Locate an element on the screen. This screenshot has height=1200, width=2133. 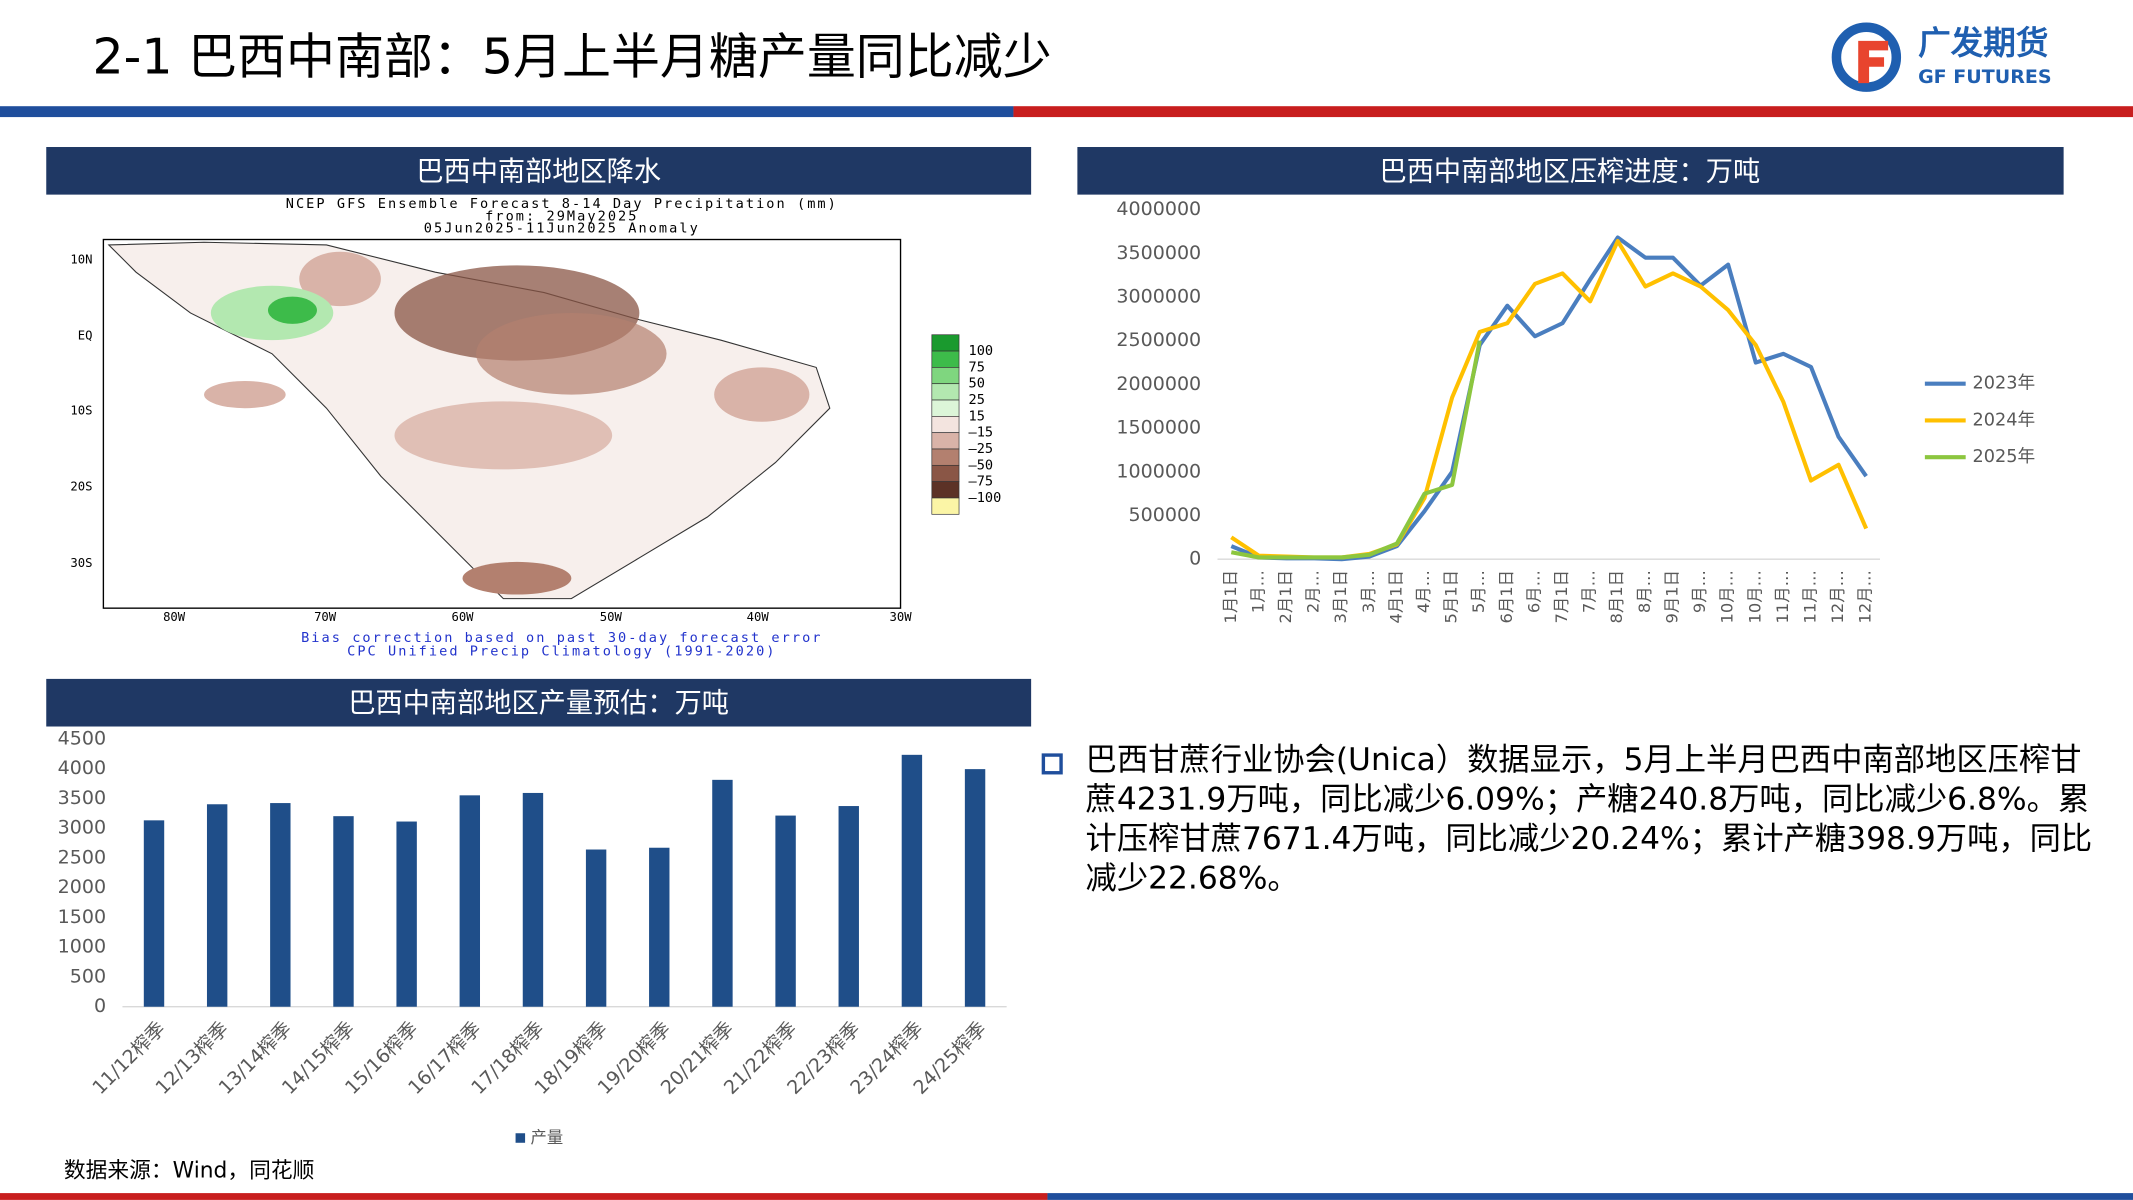
y-tick-label: 1000 is located at coordinates (82, 947).